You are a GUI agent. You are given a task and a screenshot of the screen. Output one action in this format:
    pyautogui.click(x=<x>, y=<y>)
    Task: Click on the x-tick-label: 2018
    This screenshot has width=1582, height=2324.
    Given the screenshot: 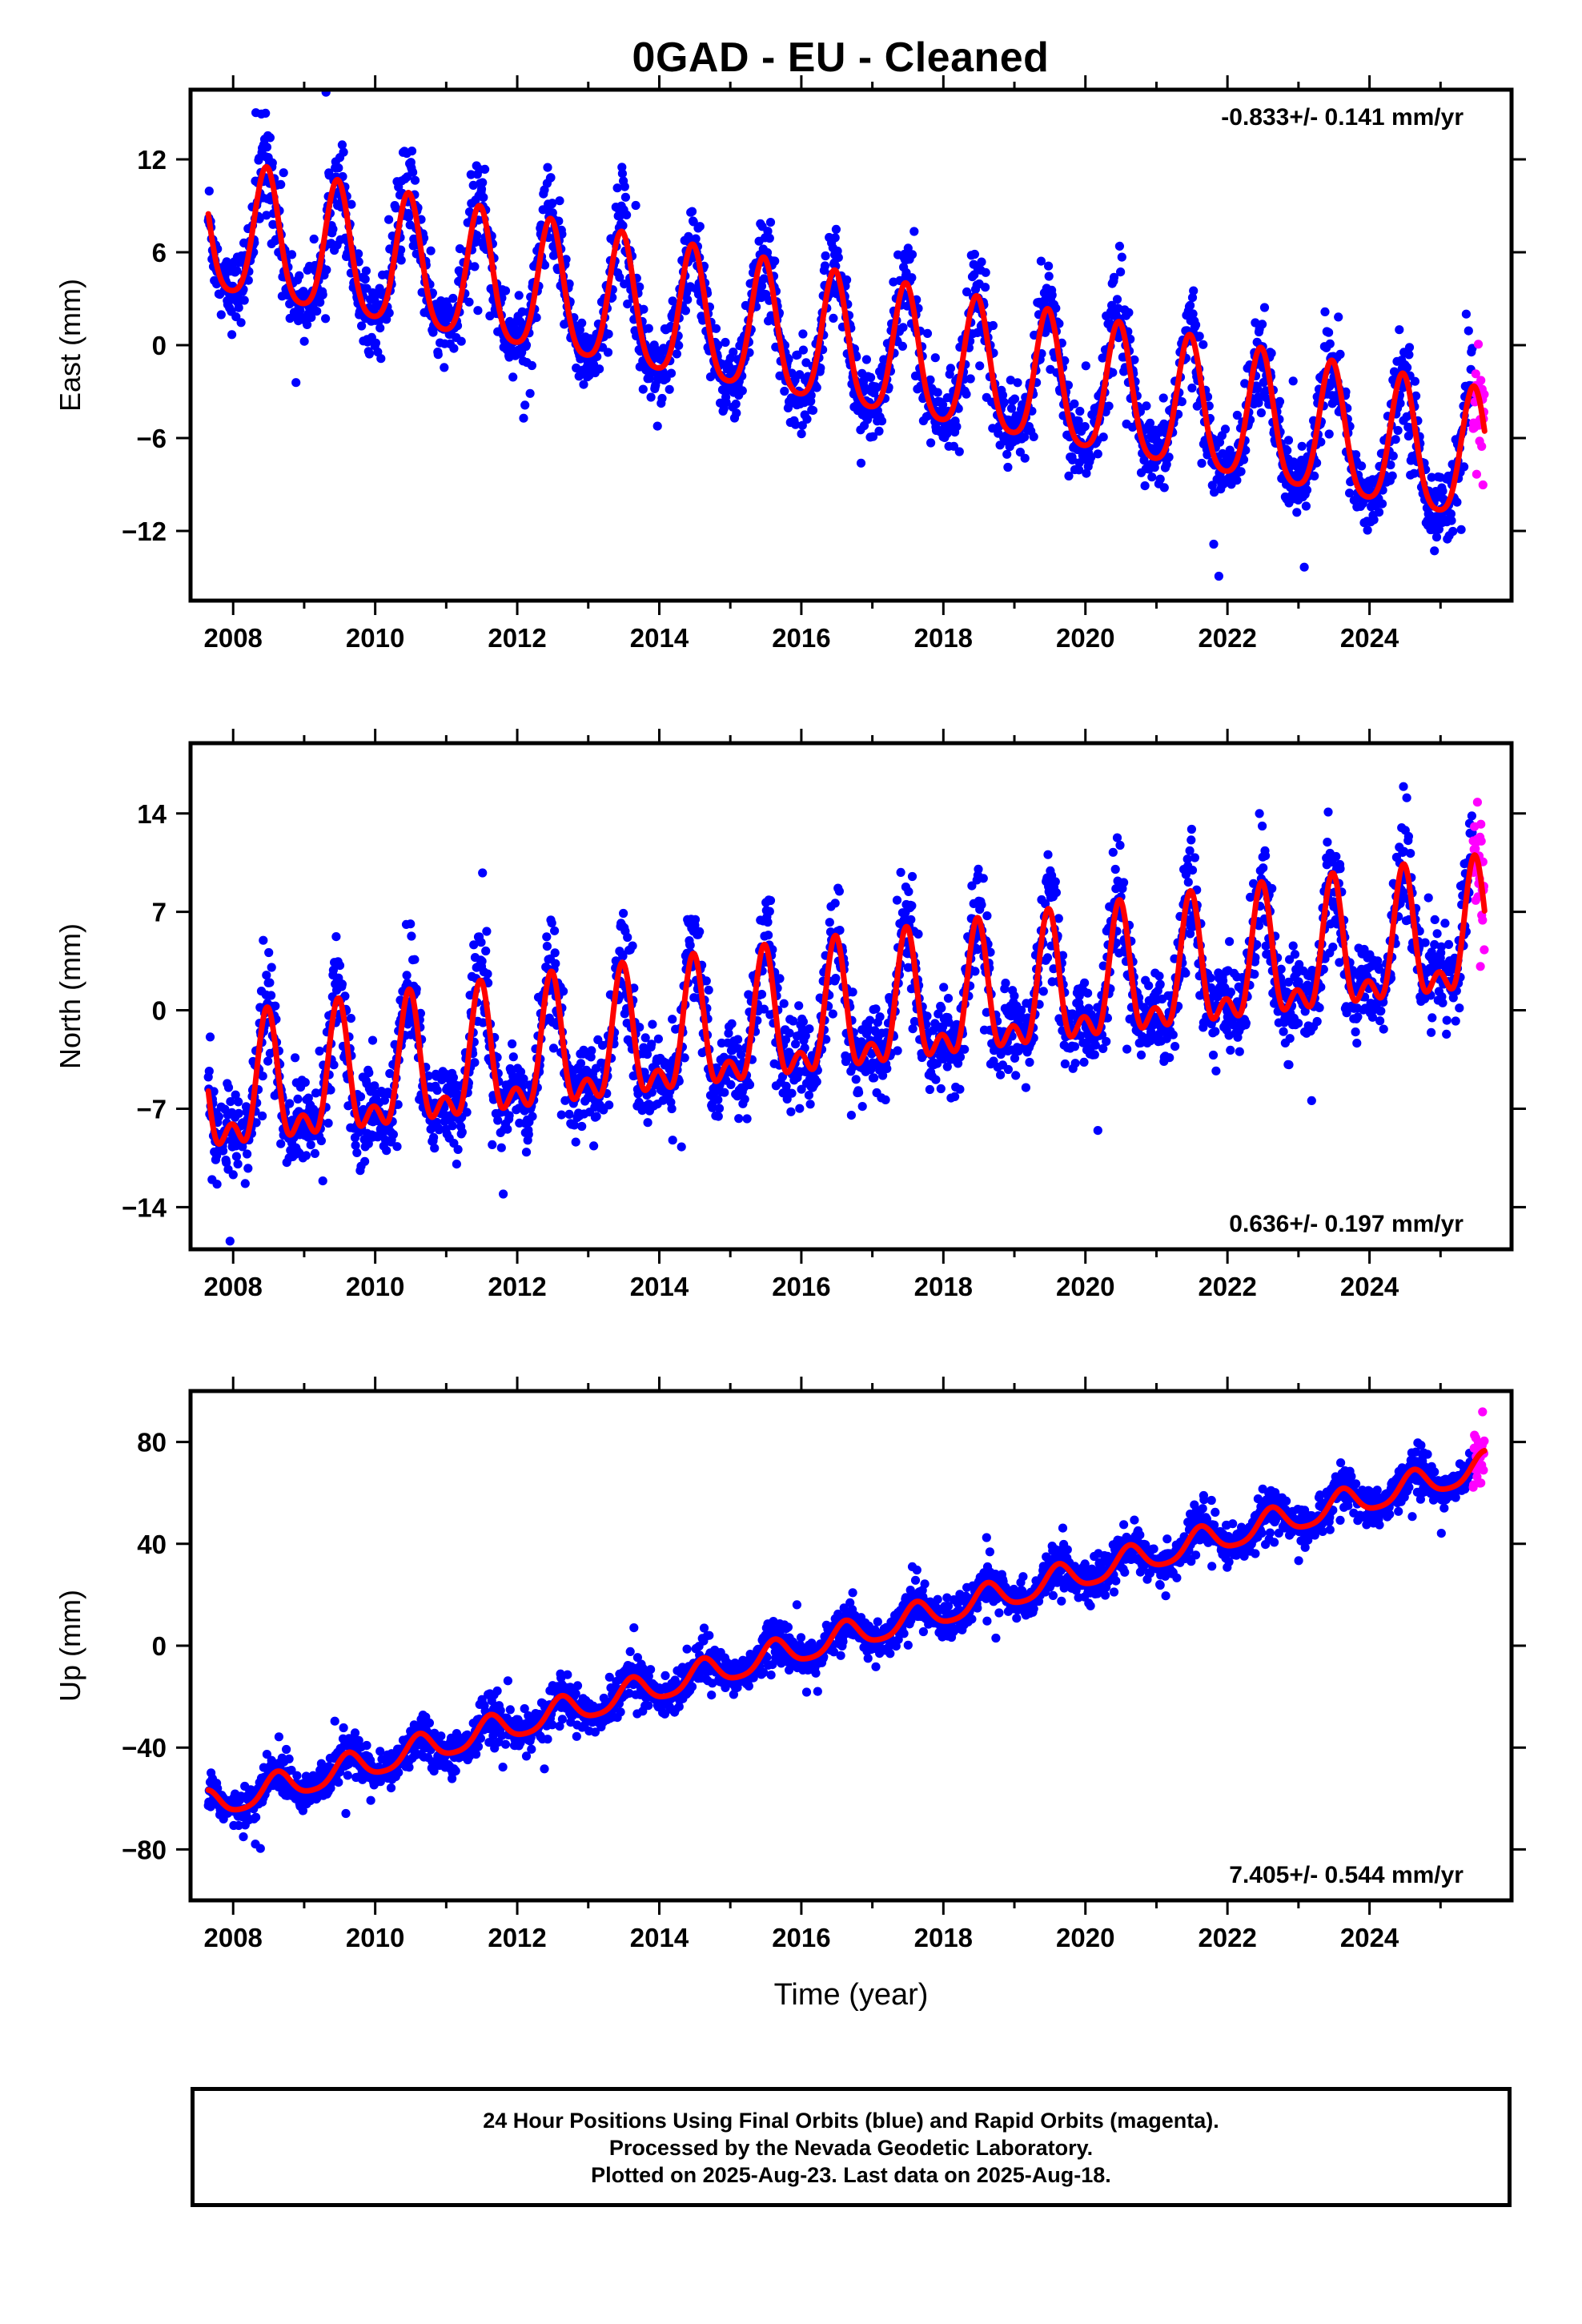 What is the action you would take?
    pyautogui.click(x=944, y=638)
    